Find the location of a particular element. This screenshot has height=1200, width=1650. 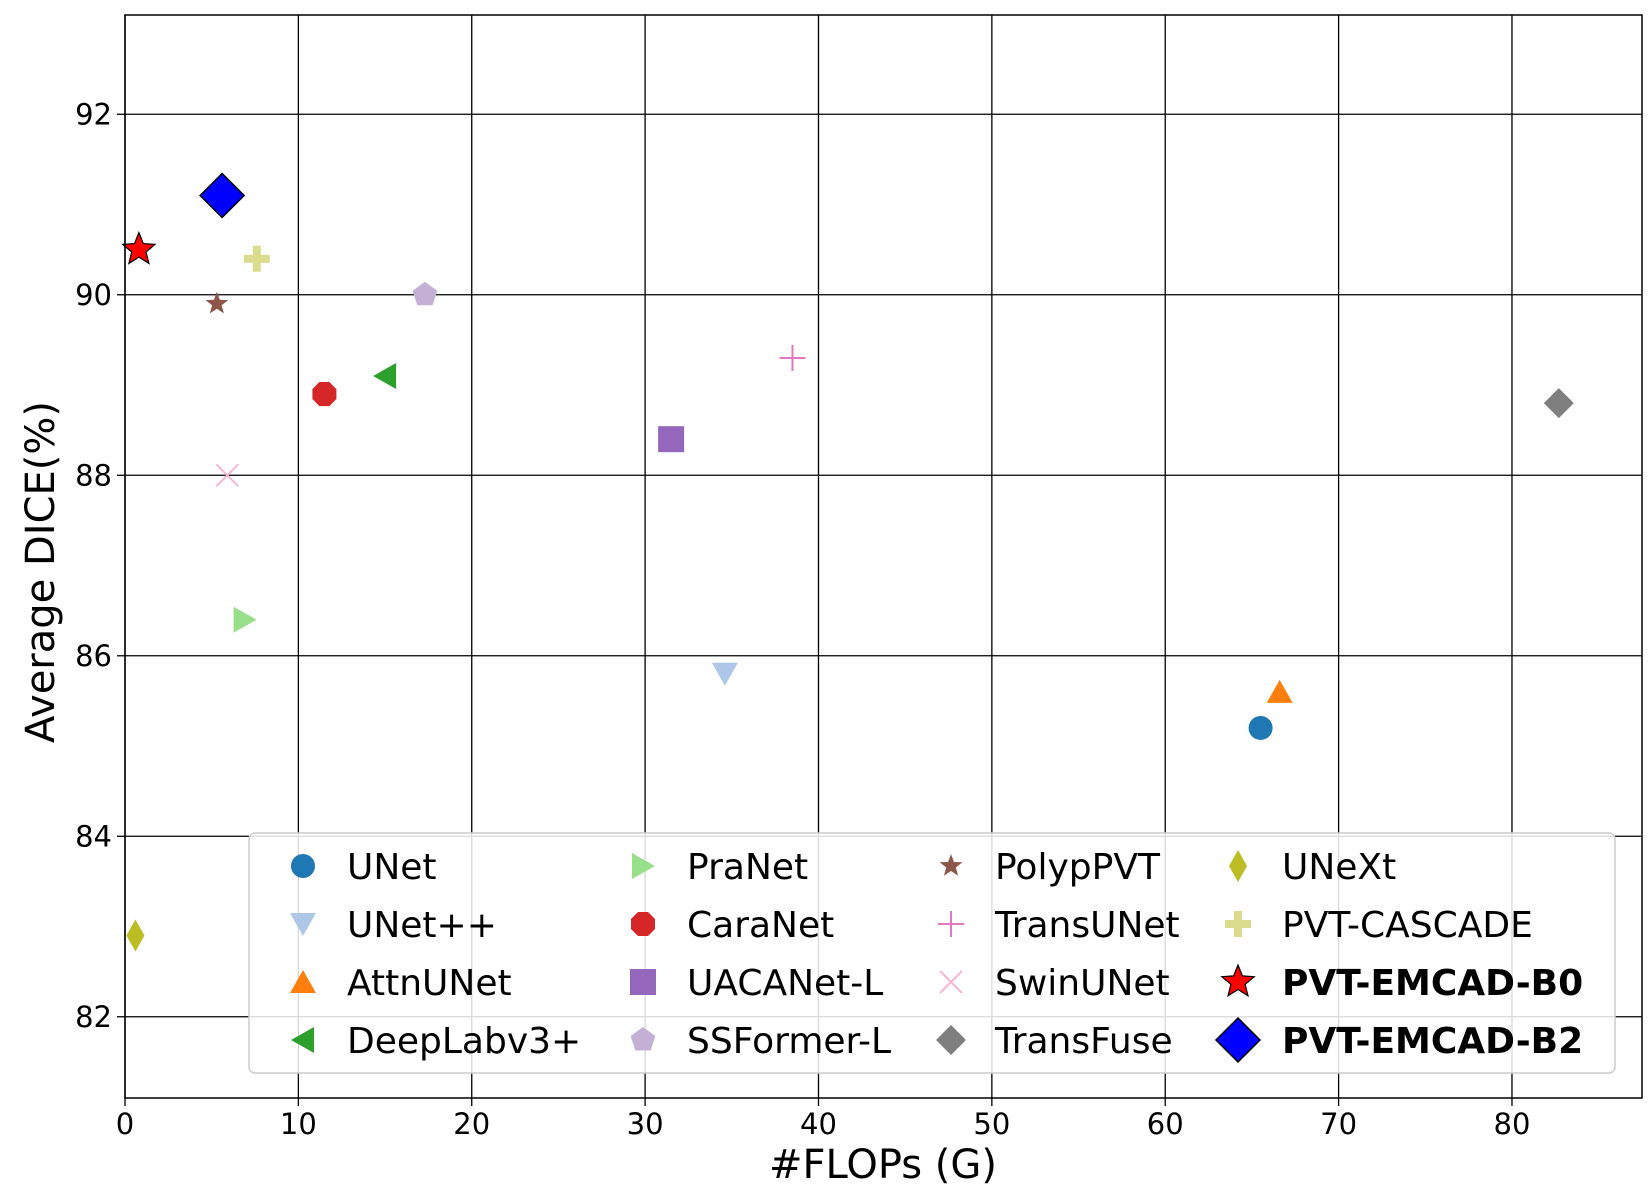

legend-item-unet: UNet++ is located at coordinates (393, 925).